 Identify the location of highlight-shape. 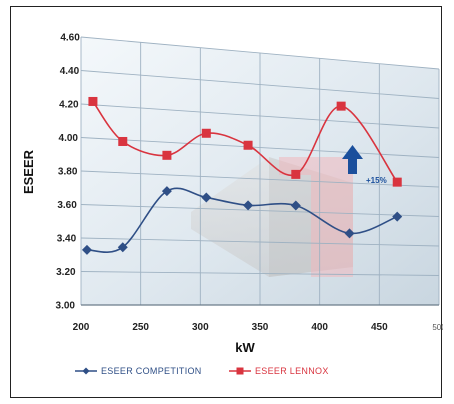
(316, 217).